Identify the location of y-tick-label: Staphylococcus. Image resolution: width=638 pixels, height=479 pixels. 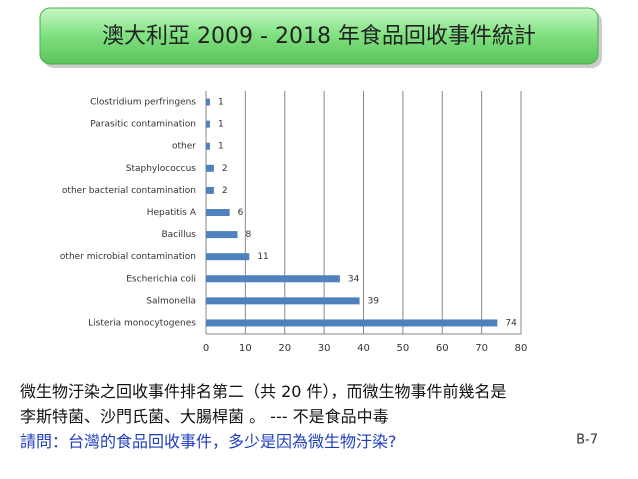
(161, 169).